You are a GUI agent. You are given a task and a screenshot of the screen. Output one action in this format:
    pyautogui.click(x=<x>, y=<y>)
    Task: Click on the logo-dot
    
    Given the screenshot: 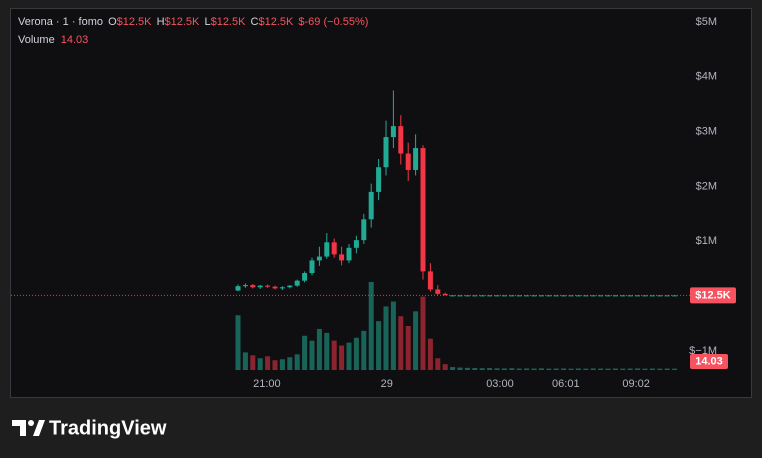 What is the action you would take?
    pyautogui.click(x=31, y=423)
    